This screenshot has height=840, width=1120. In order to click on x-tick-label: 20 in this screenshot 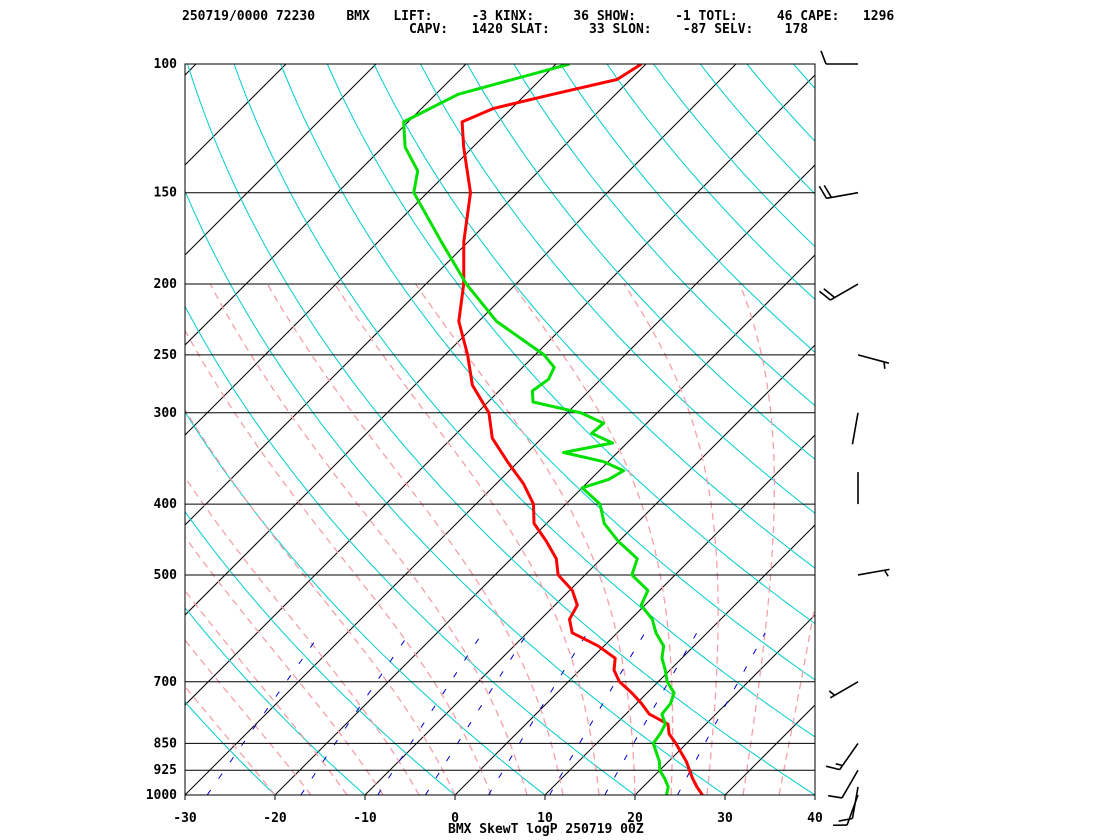, I will do `click(635, 818)`.